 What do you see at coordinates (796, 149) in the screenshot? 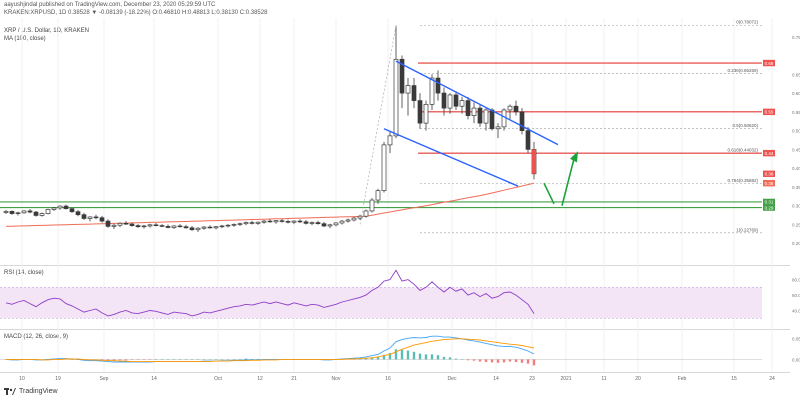
I see `y-axis-tick-label: 0.45` at bounding box center [796, 149].